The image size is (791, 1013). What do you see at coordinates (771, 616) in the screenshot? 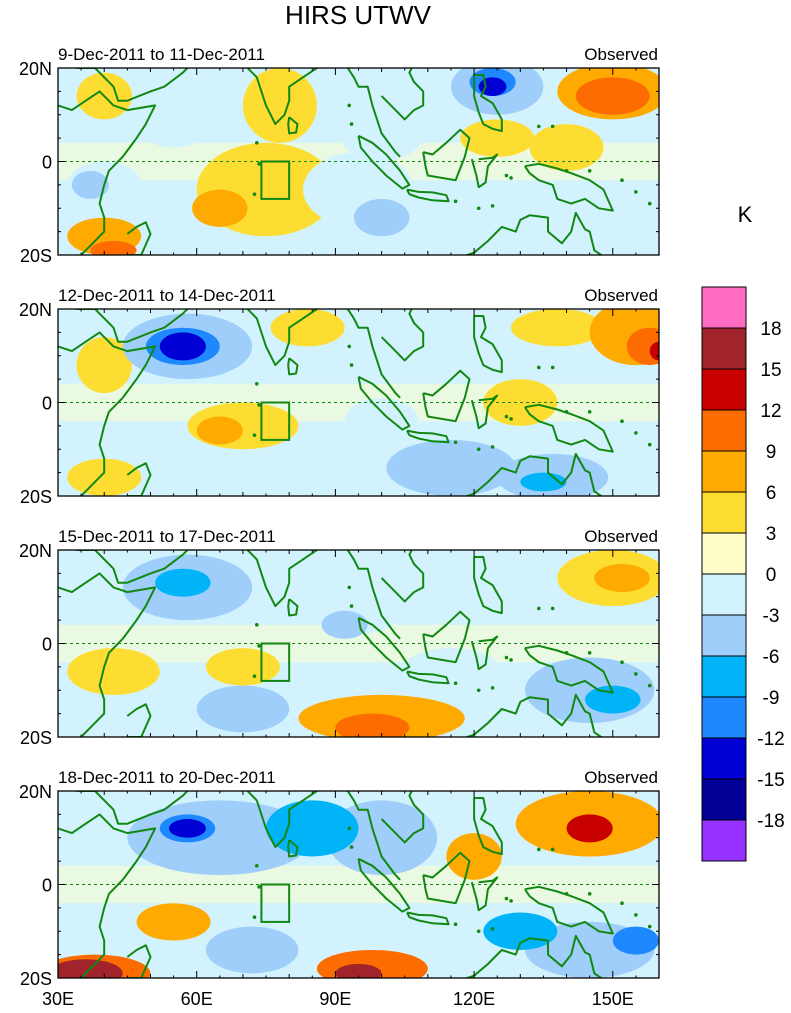
I see `colorbar-label: -3` at bounding box center [771, 616].